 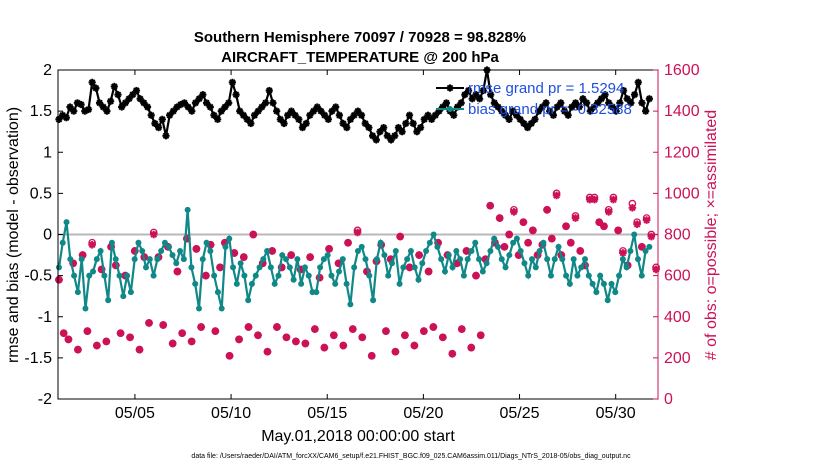 What do you see at coordinates (45, 399) in the screenshot?
I see `y-tick-label: -2` at bounding box center [45, 399].